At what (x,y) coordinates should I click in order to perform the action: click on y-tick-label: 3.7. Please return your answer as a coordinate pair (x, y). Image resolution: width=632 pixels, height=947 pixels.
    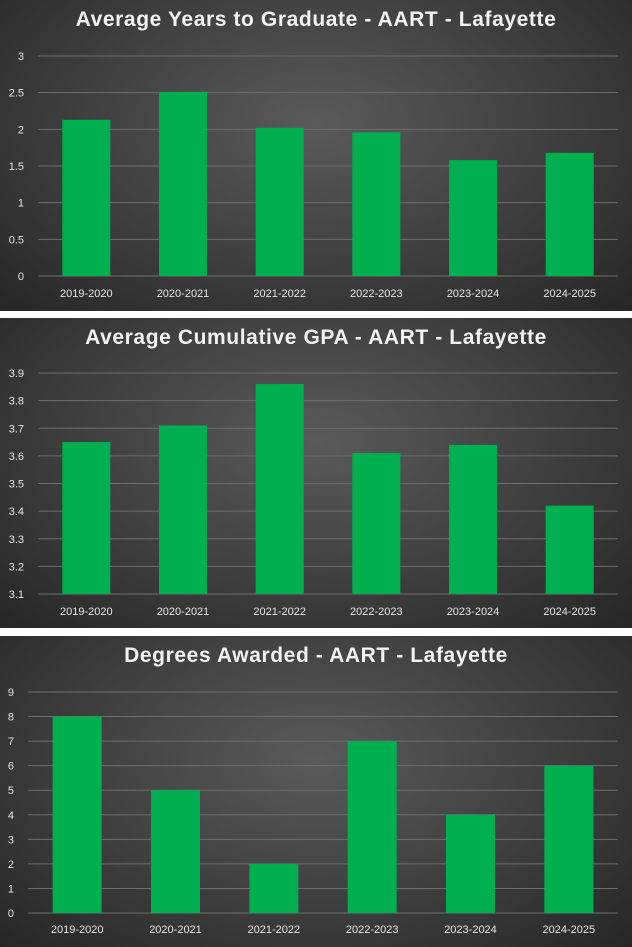
    Looking at the image, I should click on (16, 429).